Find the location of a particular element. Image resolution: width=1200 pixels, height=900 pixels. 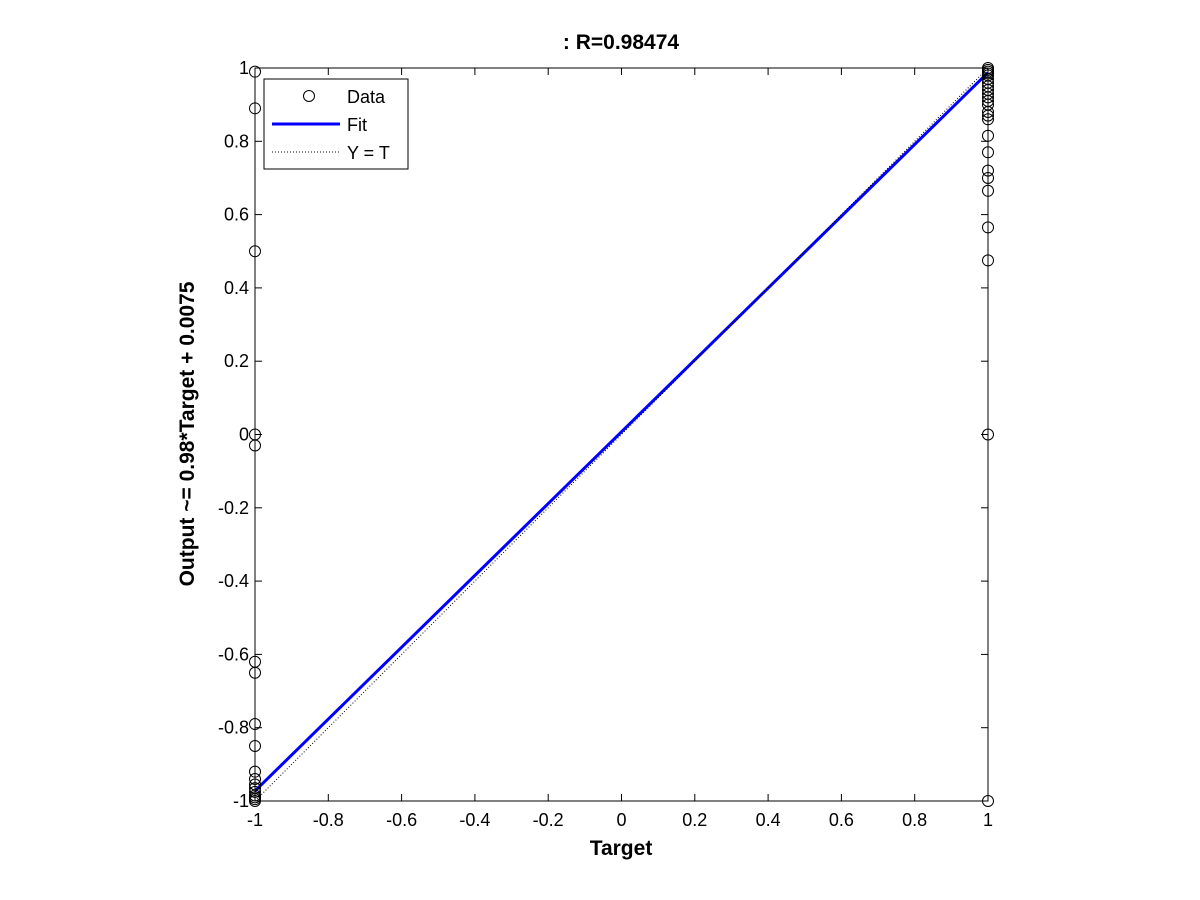

y-axis-label: Output ~= 0.98*Target + 0.0075 is located at coordinates (187, 433).